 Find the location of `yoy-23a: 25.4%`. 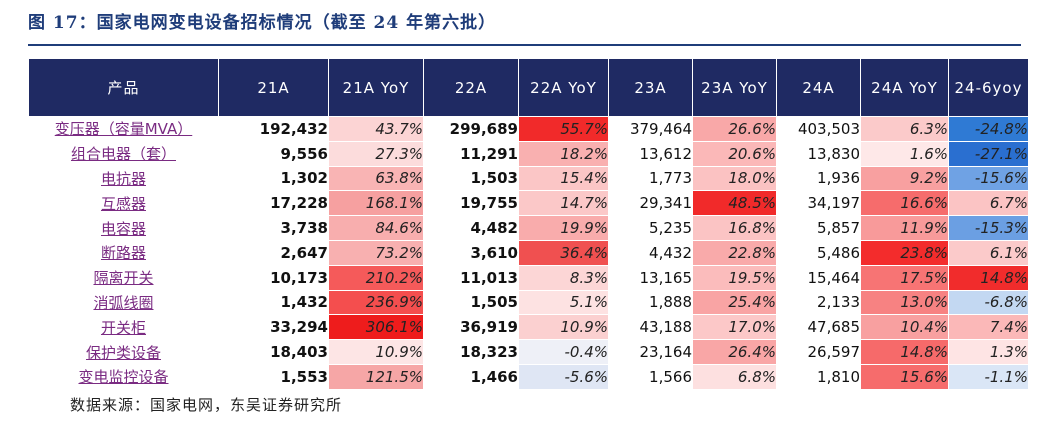

yoy-23a: 25.4% is located at coordinates (734, 302).